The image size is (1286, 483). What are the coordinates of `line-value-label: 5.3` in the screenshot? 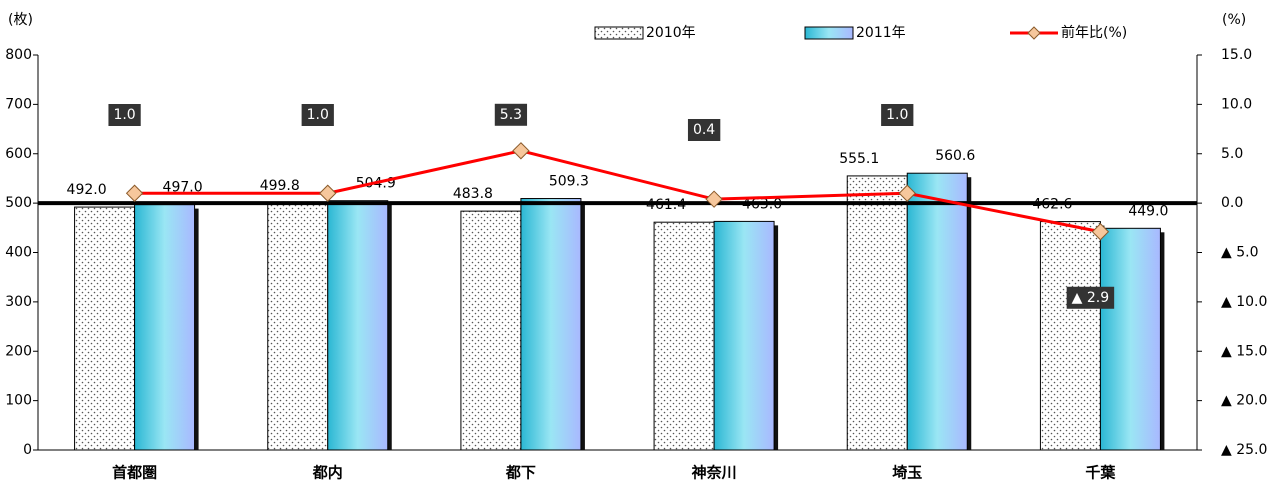 It's located at (511, 114).